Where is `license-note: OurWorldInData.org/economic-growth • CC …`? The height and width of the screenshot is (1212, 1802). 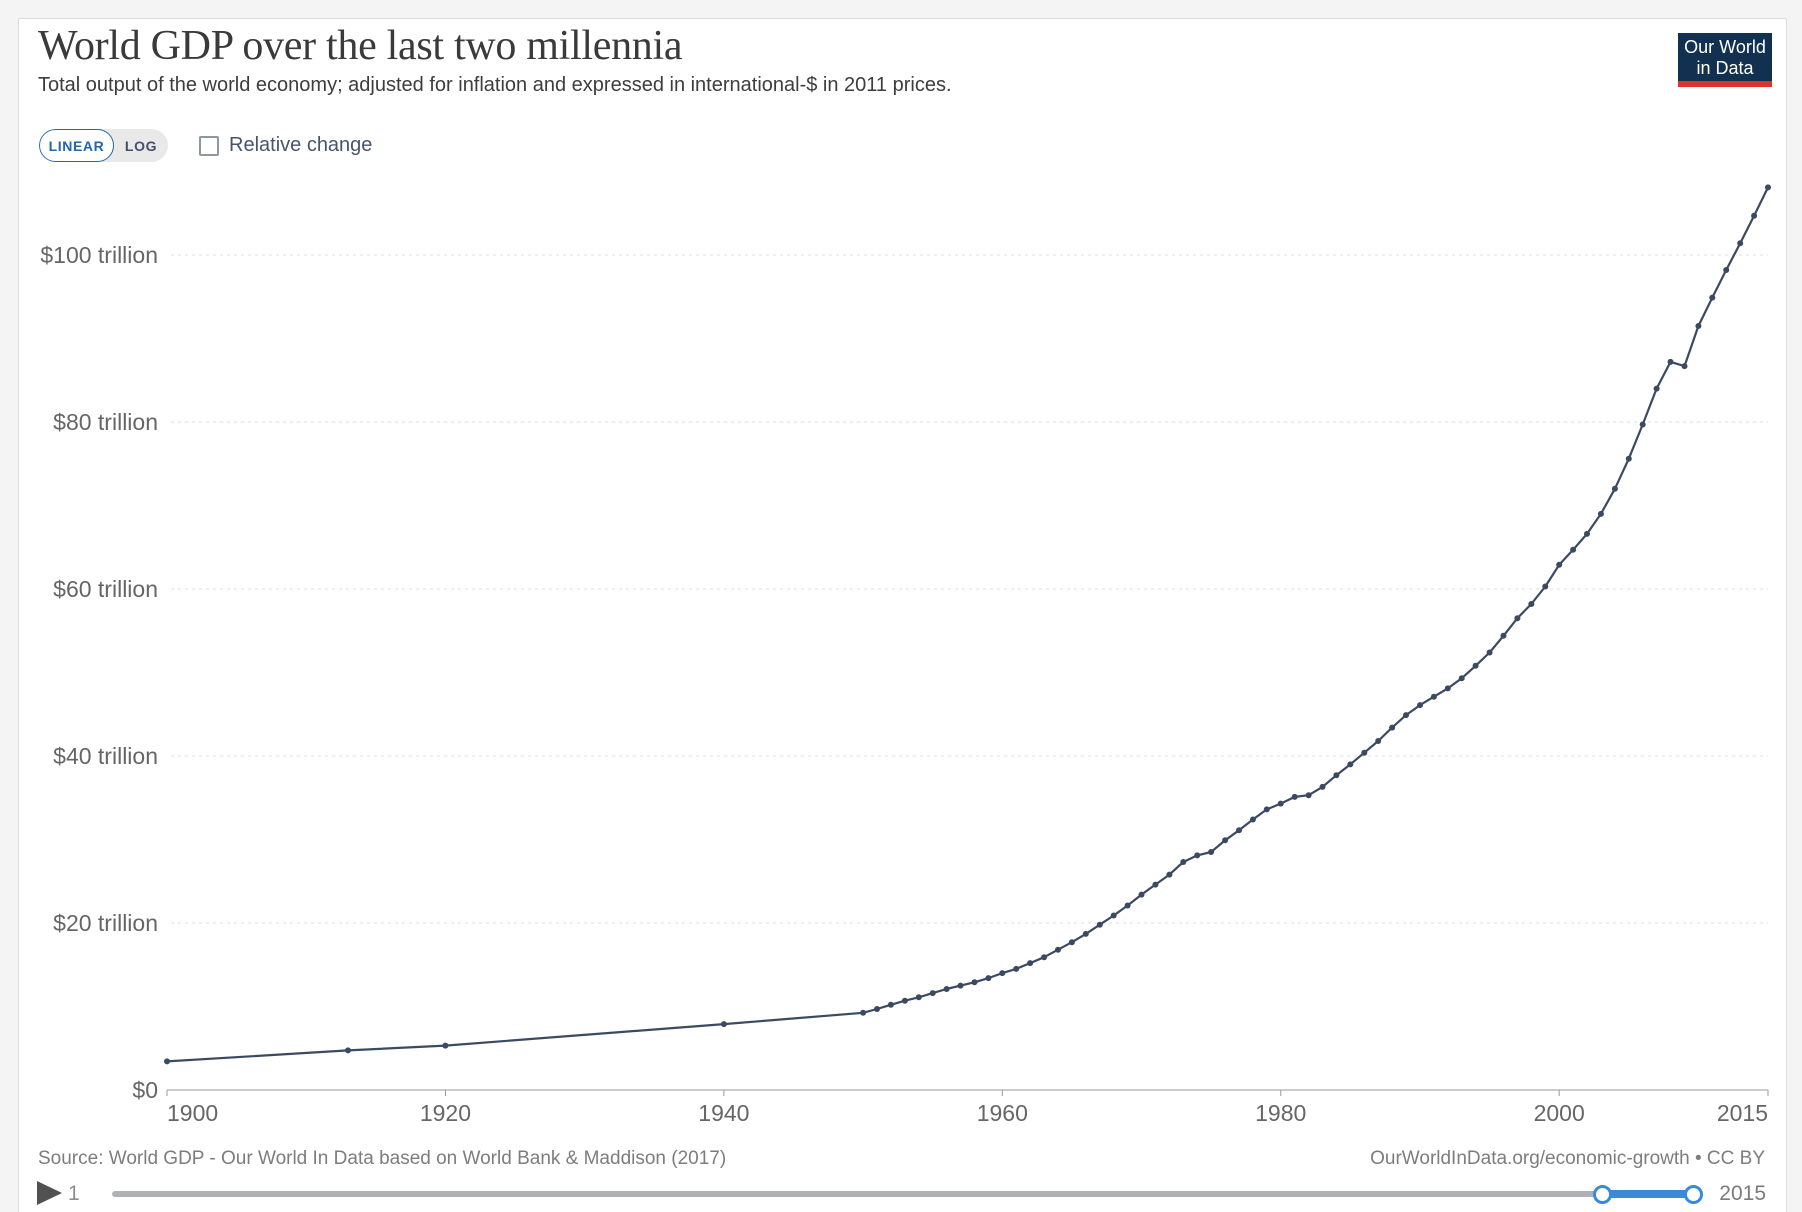
license-note: OurWorldInData.org/economic-growth • CC … is located at coordinates (1567, 1158).